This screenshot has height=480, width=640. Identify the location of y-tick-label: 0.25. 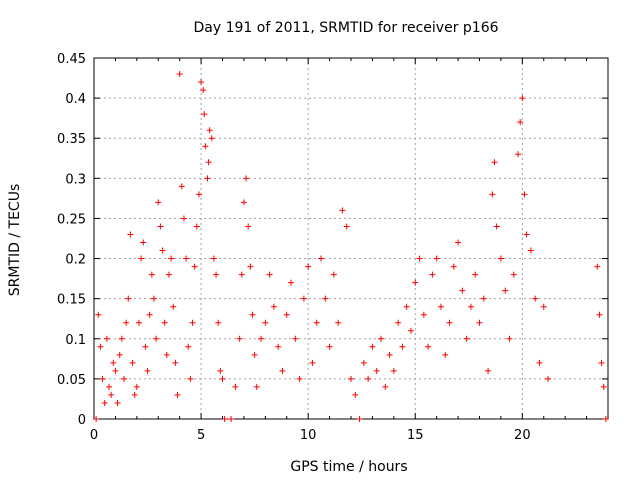
(71, 219).